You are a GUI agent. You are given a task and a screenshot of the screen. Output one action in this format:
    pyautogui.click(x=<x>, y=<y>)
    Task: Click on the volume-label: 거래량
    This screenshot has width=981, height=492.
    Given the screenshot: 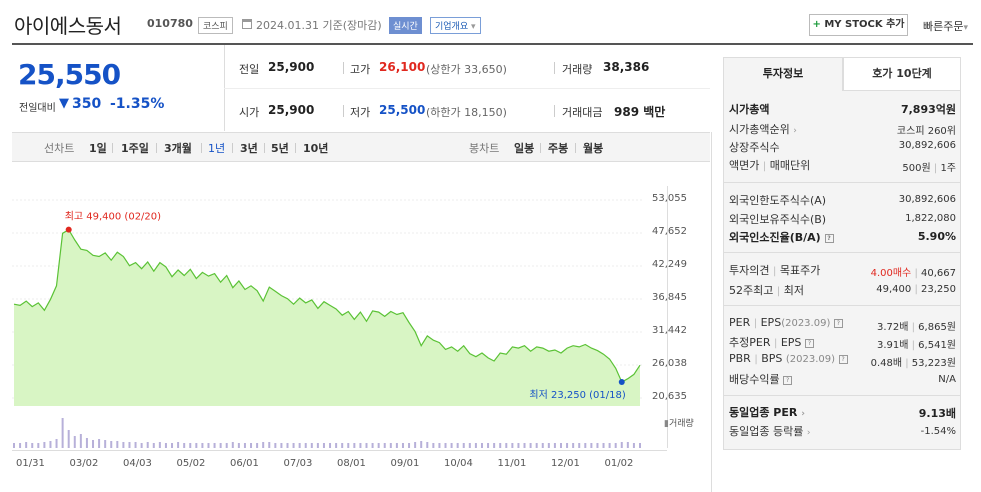 What is the action you would take?
    pyautogui.click(x=577, y=69)
    